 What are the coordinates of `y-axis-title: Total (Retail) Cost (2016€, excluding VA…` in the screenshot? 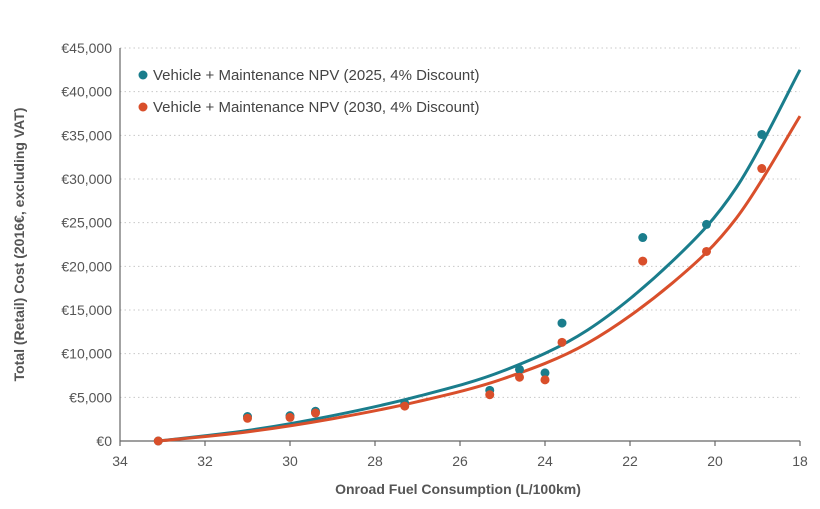 It's located at (19, 245).